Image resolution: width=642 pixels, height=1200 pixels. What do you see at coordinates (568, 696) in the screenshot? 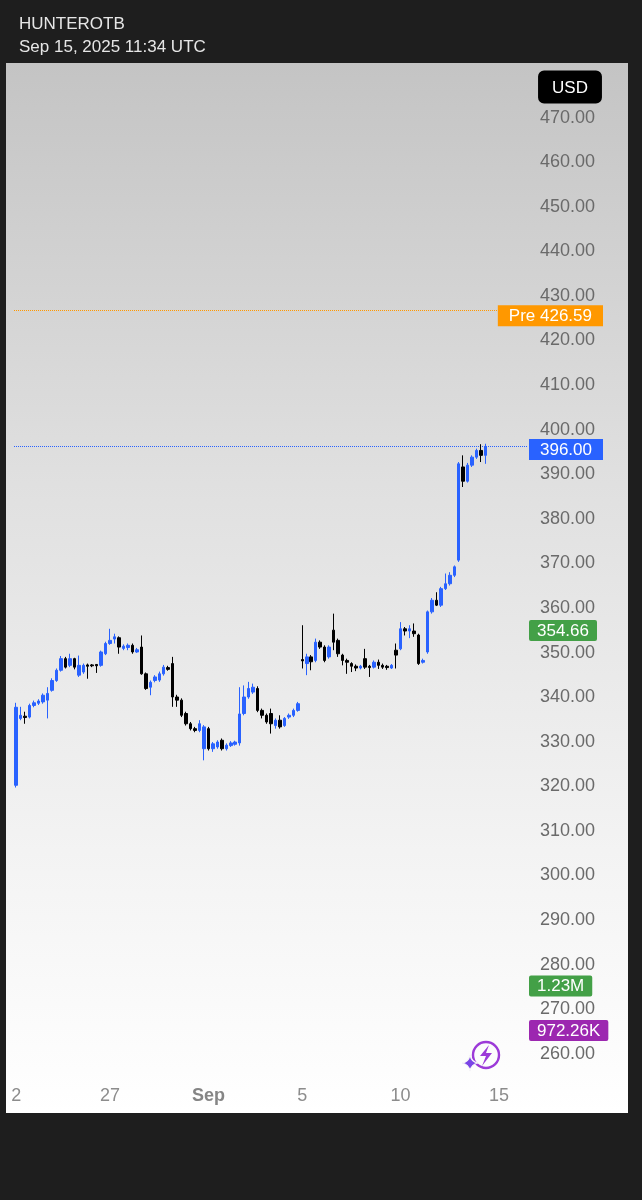
I see `y-tick-label: 340.00` at bounding box center [568, 696].